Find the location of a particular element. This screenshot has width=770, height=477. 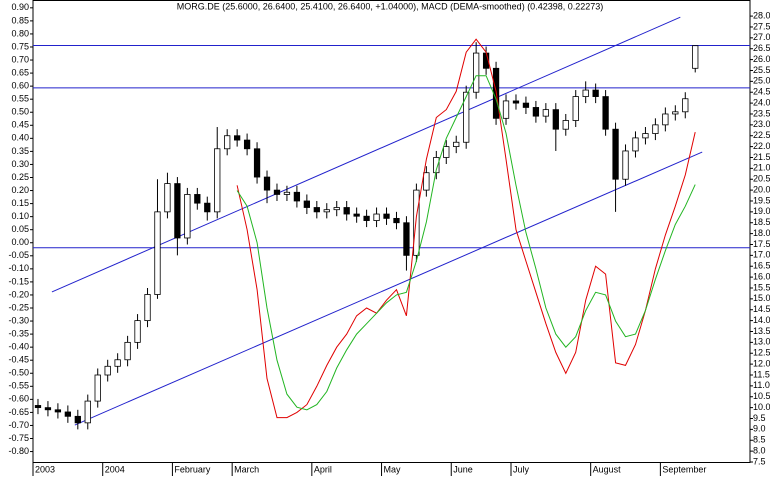

y2-tick-label: 22.5 is located at coordinates (761, 135).